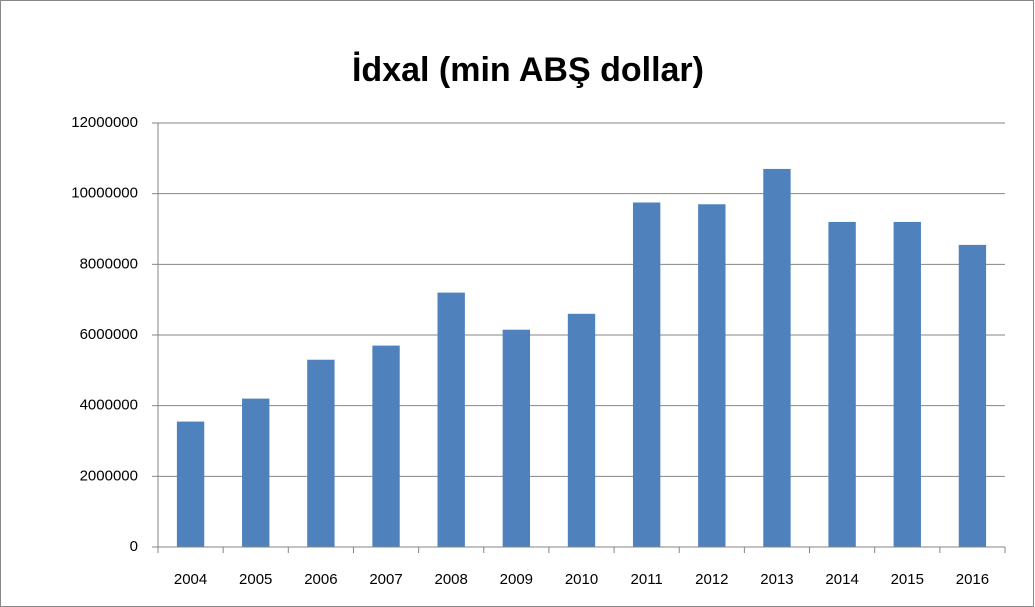  I want to click on y-tick-label: 0, so click(134, 546).